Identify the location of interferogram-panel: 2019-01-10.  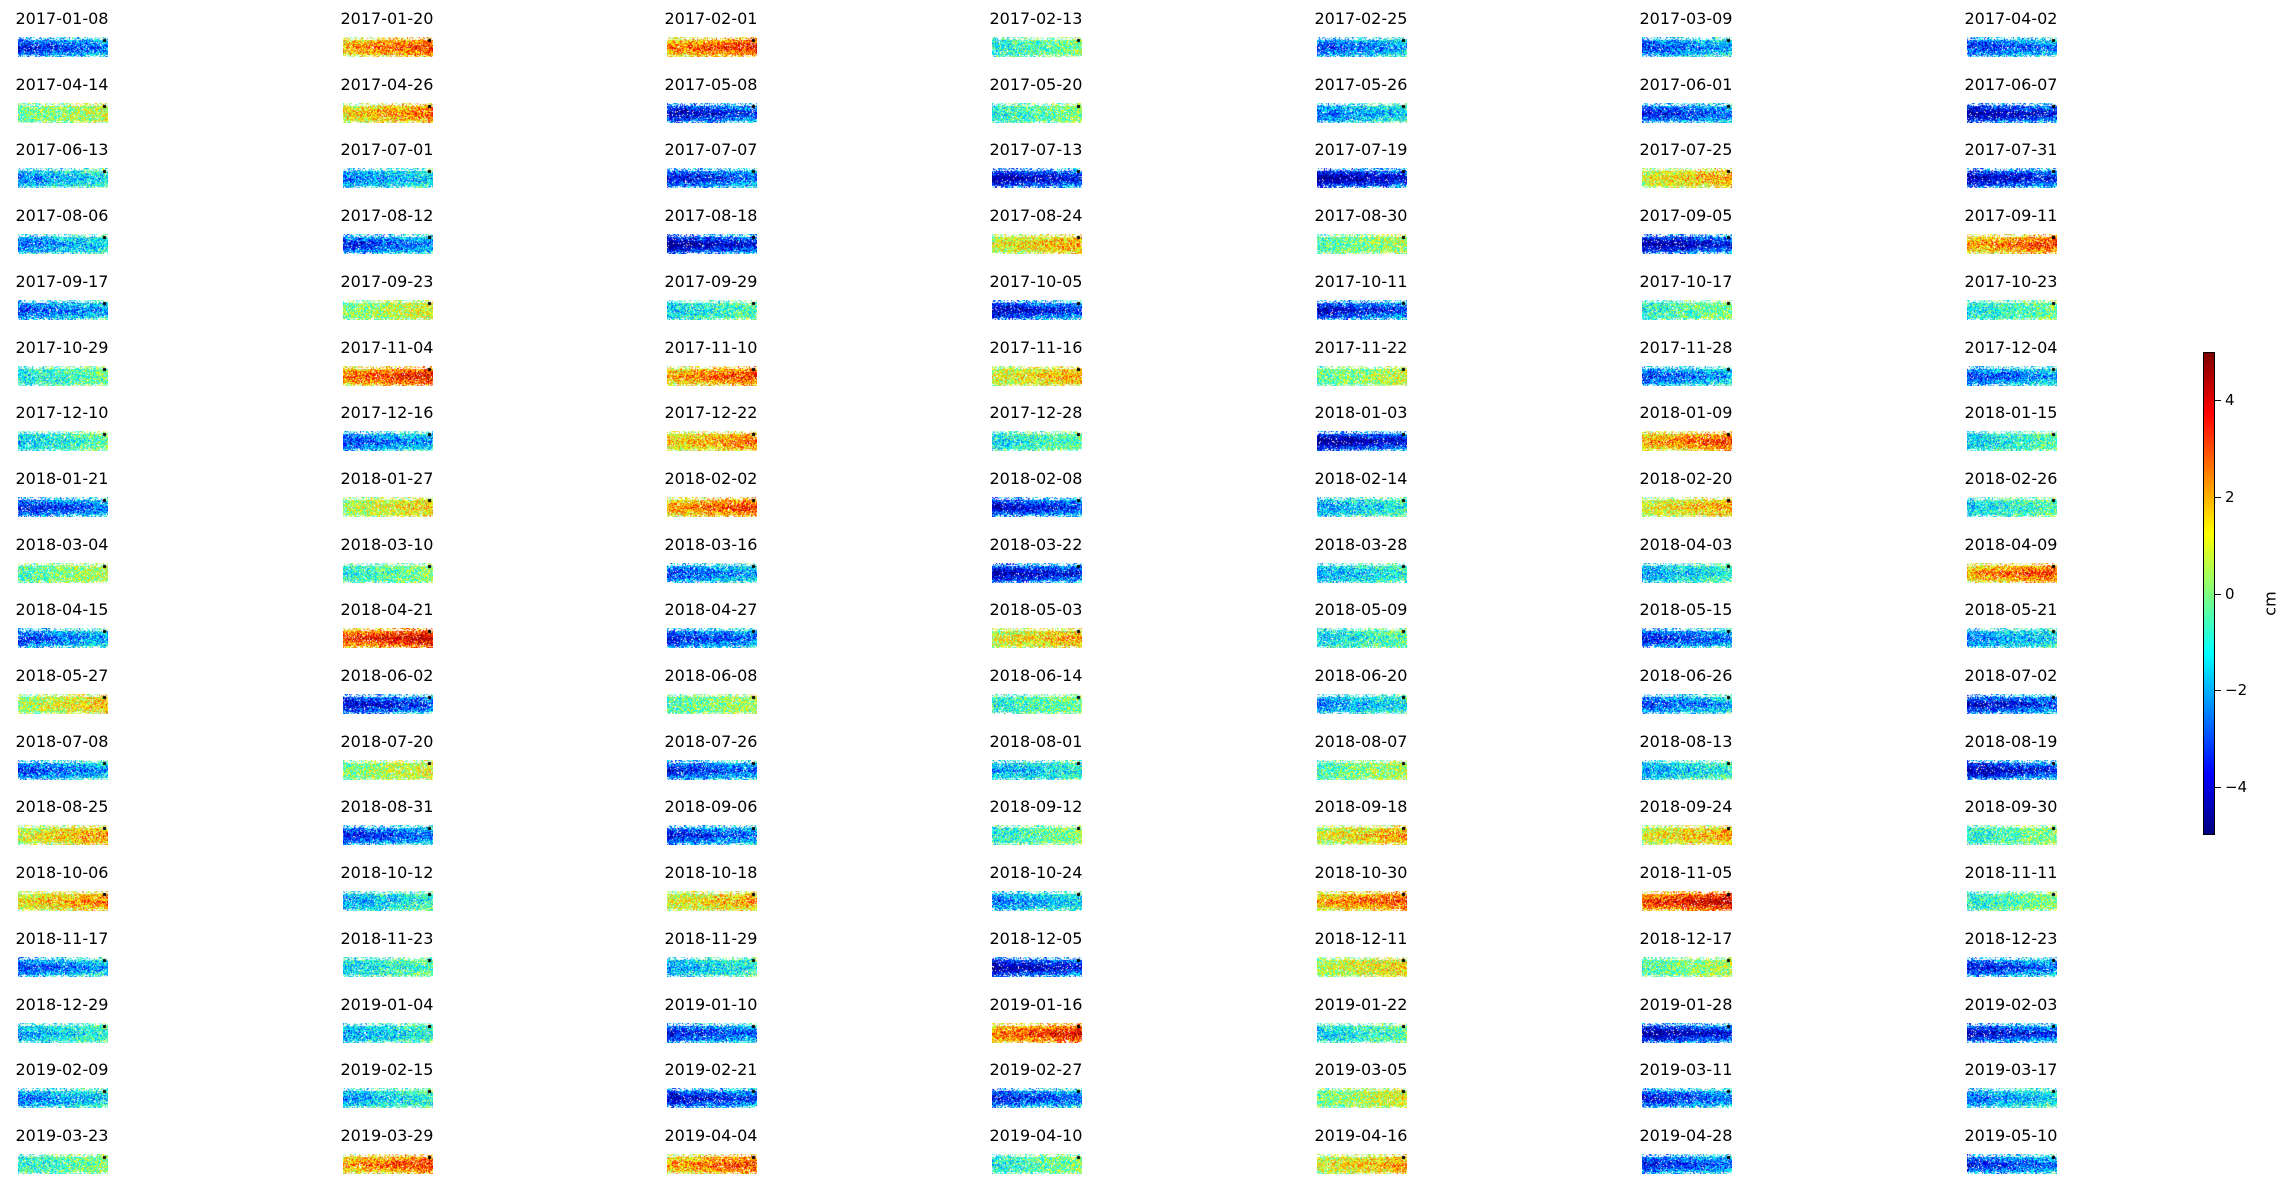
(769, 1026).